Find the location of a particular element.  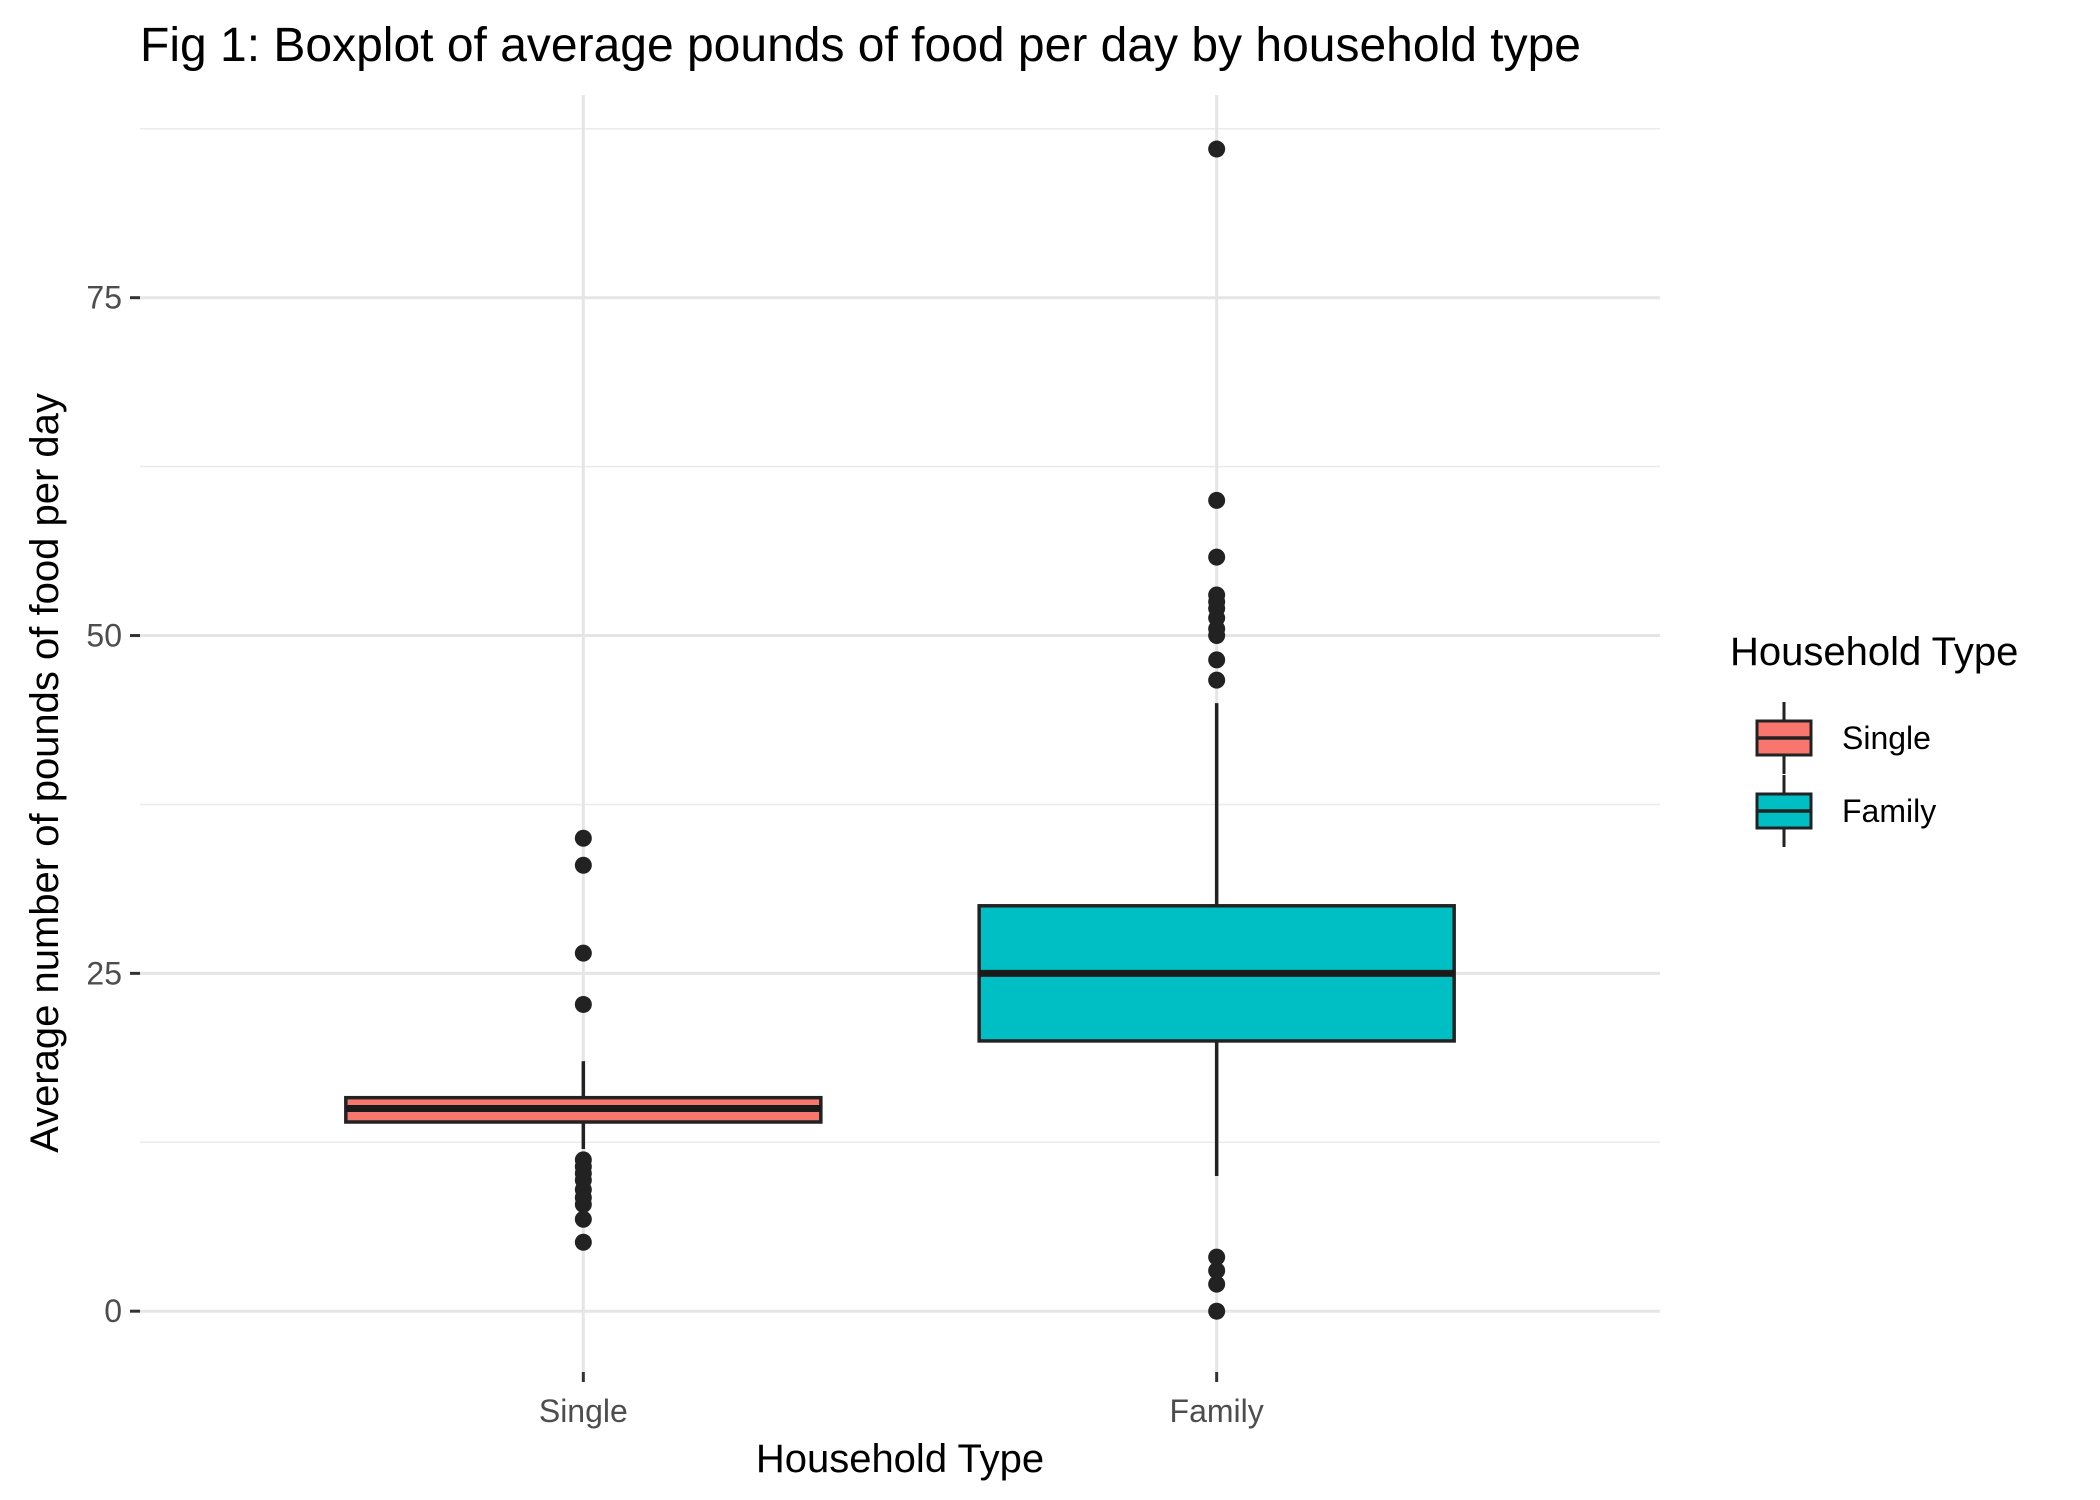

legend-title: Household Type is located at coordinates (1874, 652).